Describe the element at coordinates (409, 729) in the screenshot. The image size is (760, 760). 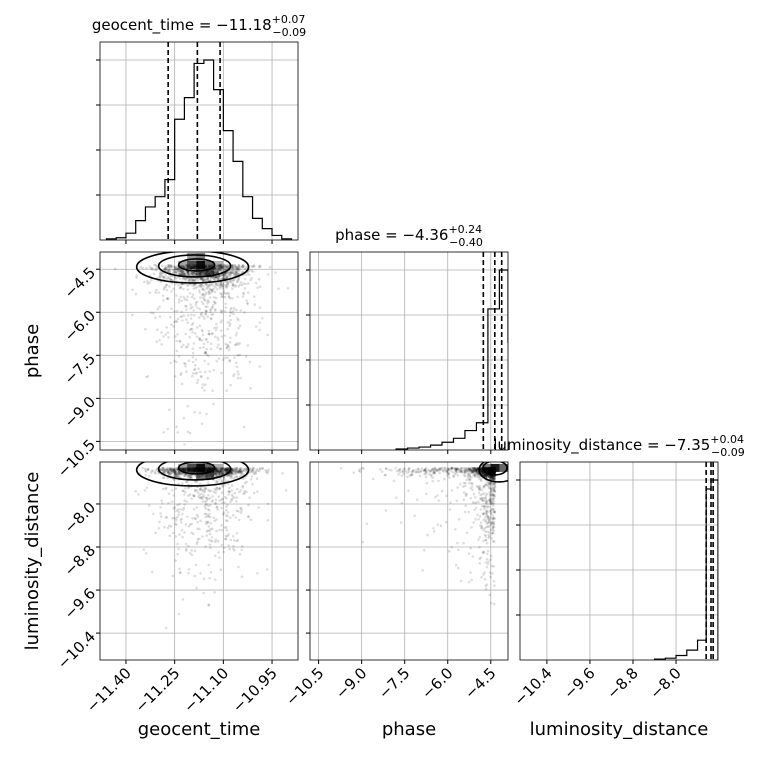
I see `xaxis-label-phase: phase` at that location.